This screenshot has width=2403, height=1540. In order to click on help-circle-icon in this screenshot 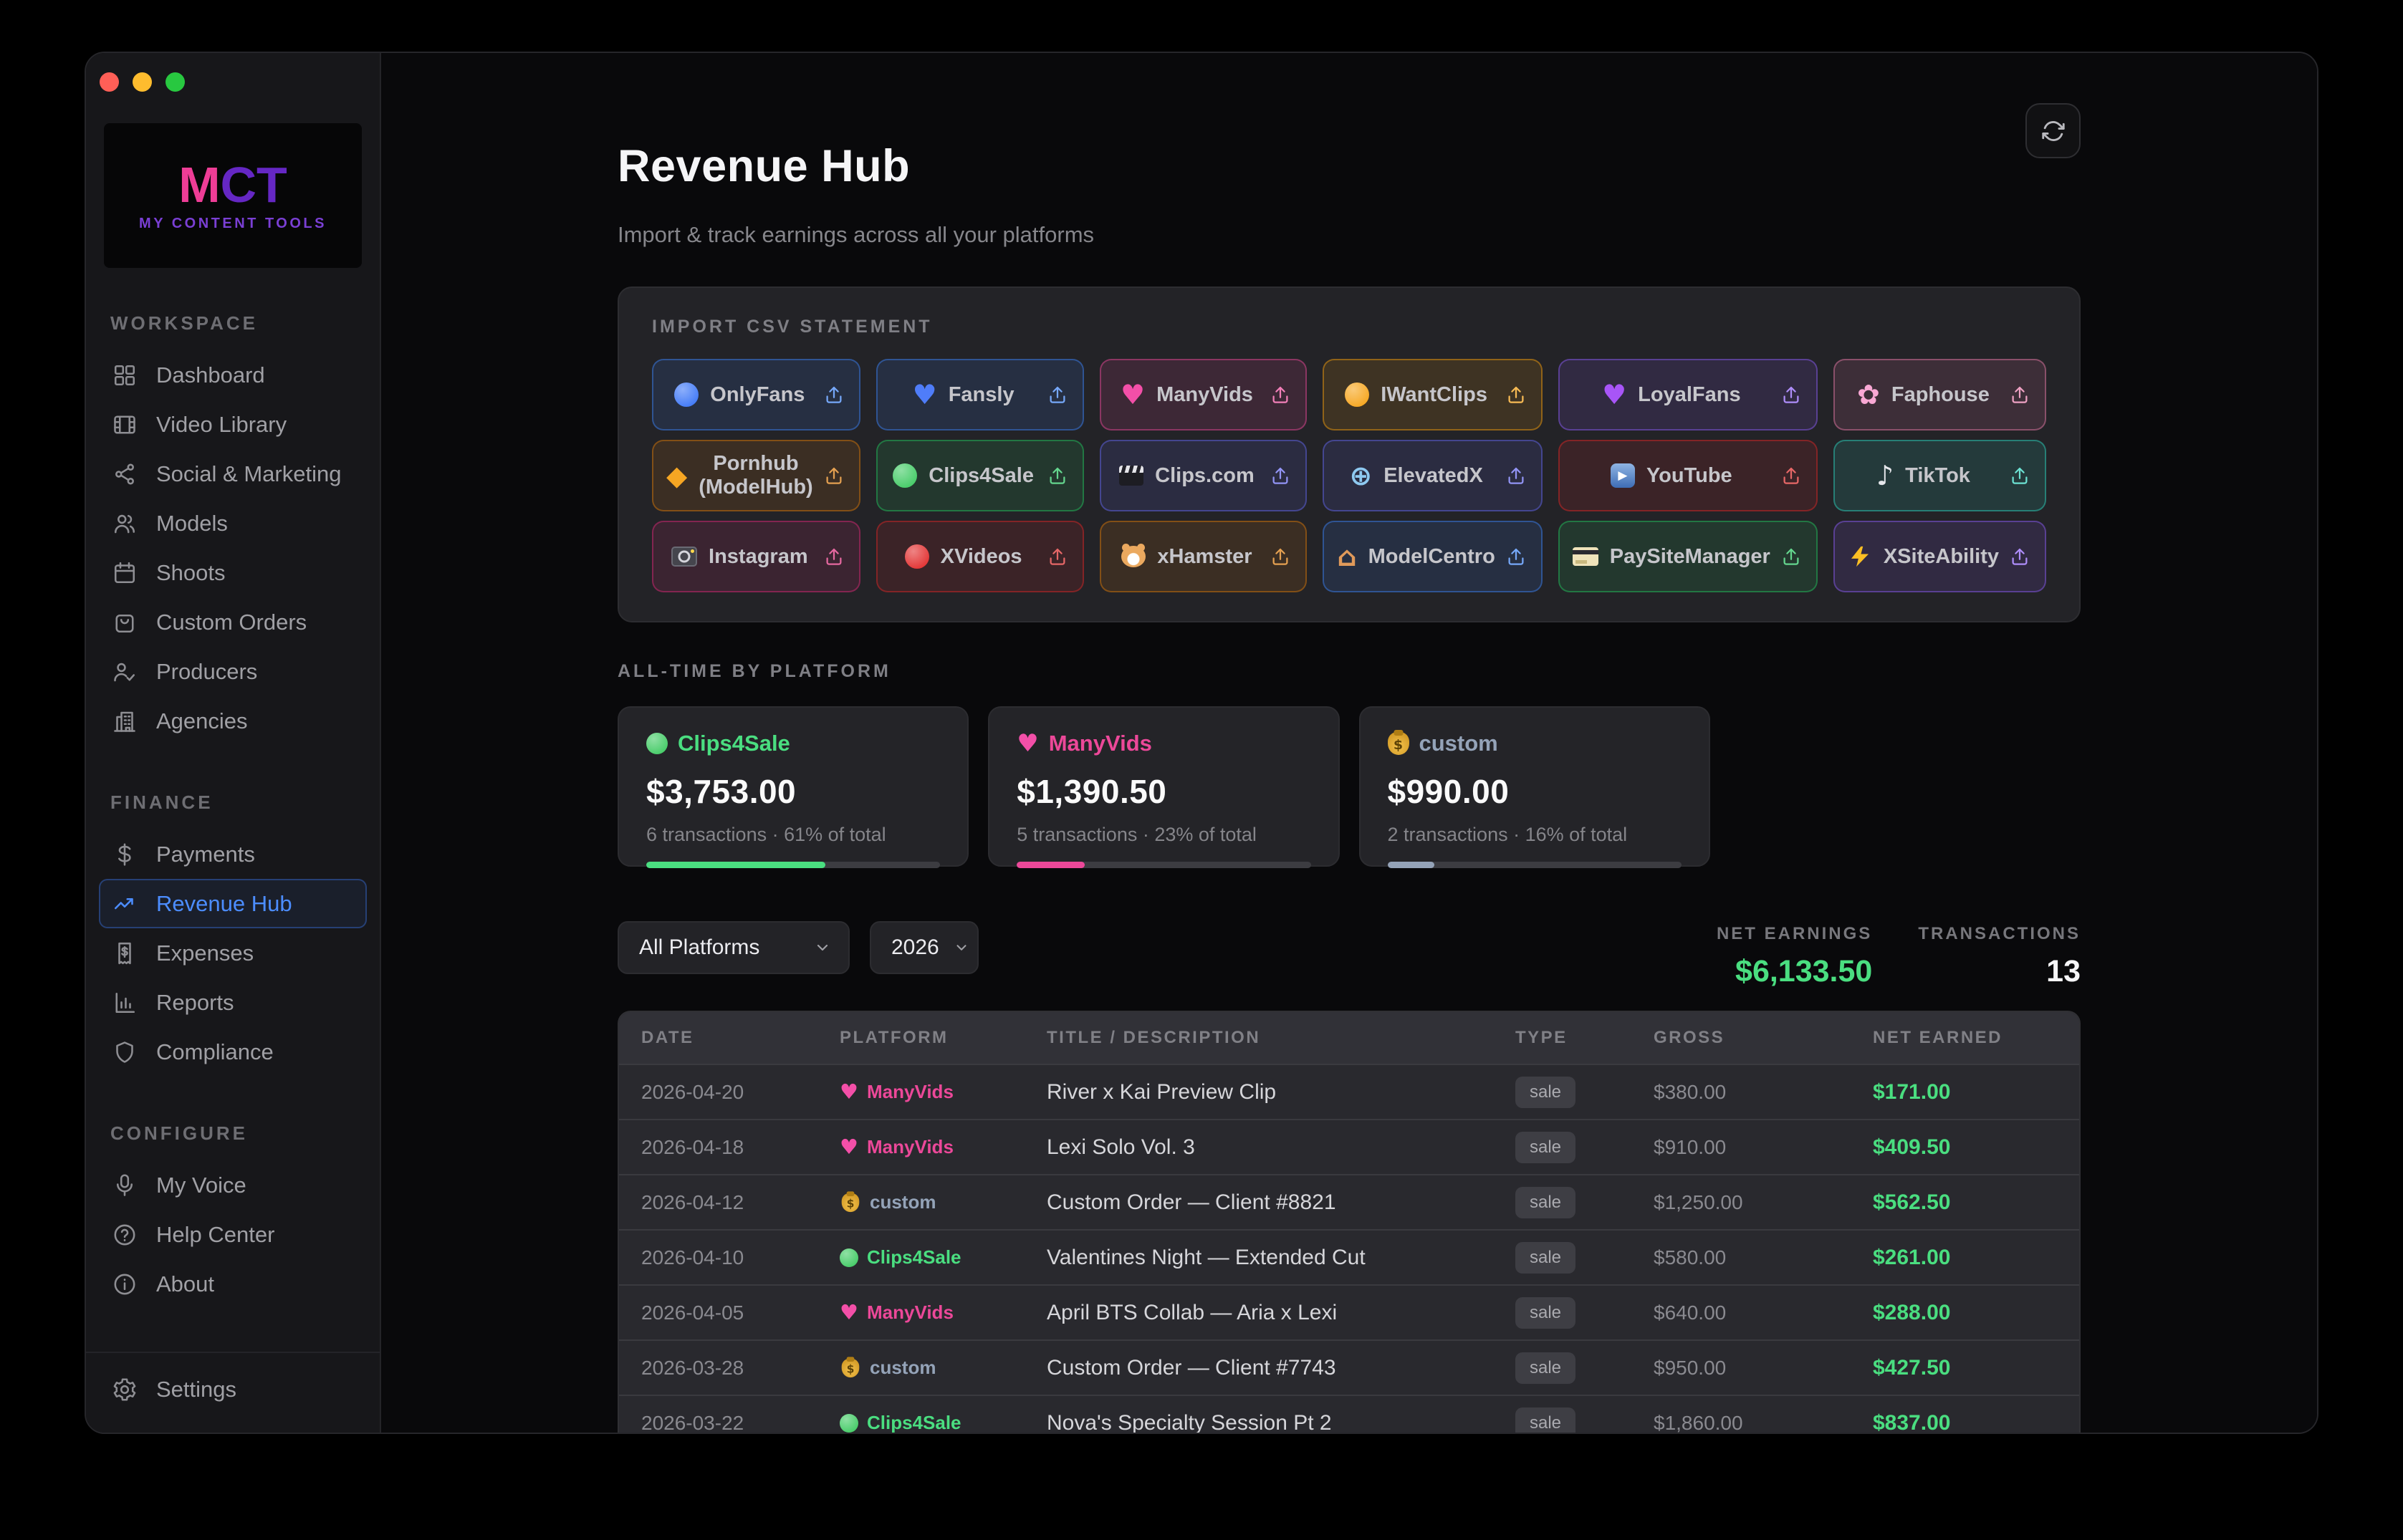, I will do `click(125, 1235)`.